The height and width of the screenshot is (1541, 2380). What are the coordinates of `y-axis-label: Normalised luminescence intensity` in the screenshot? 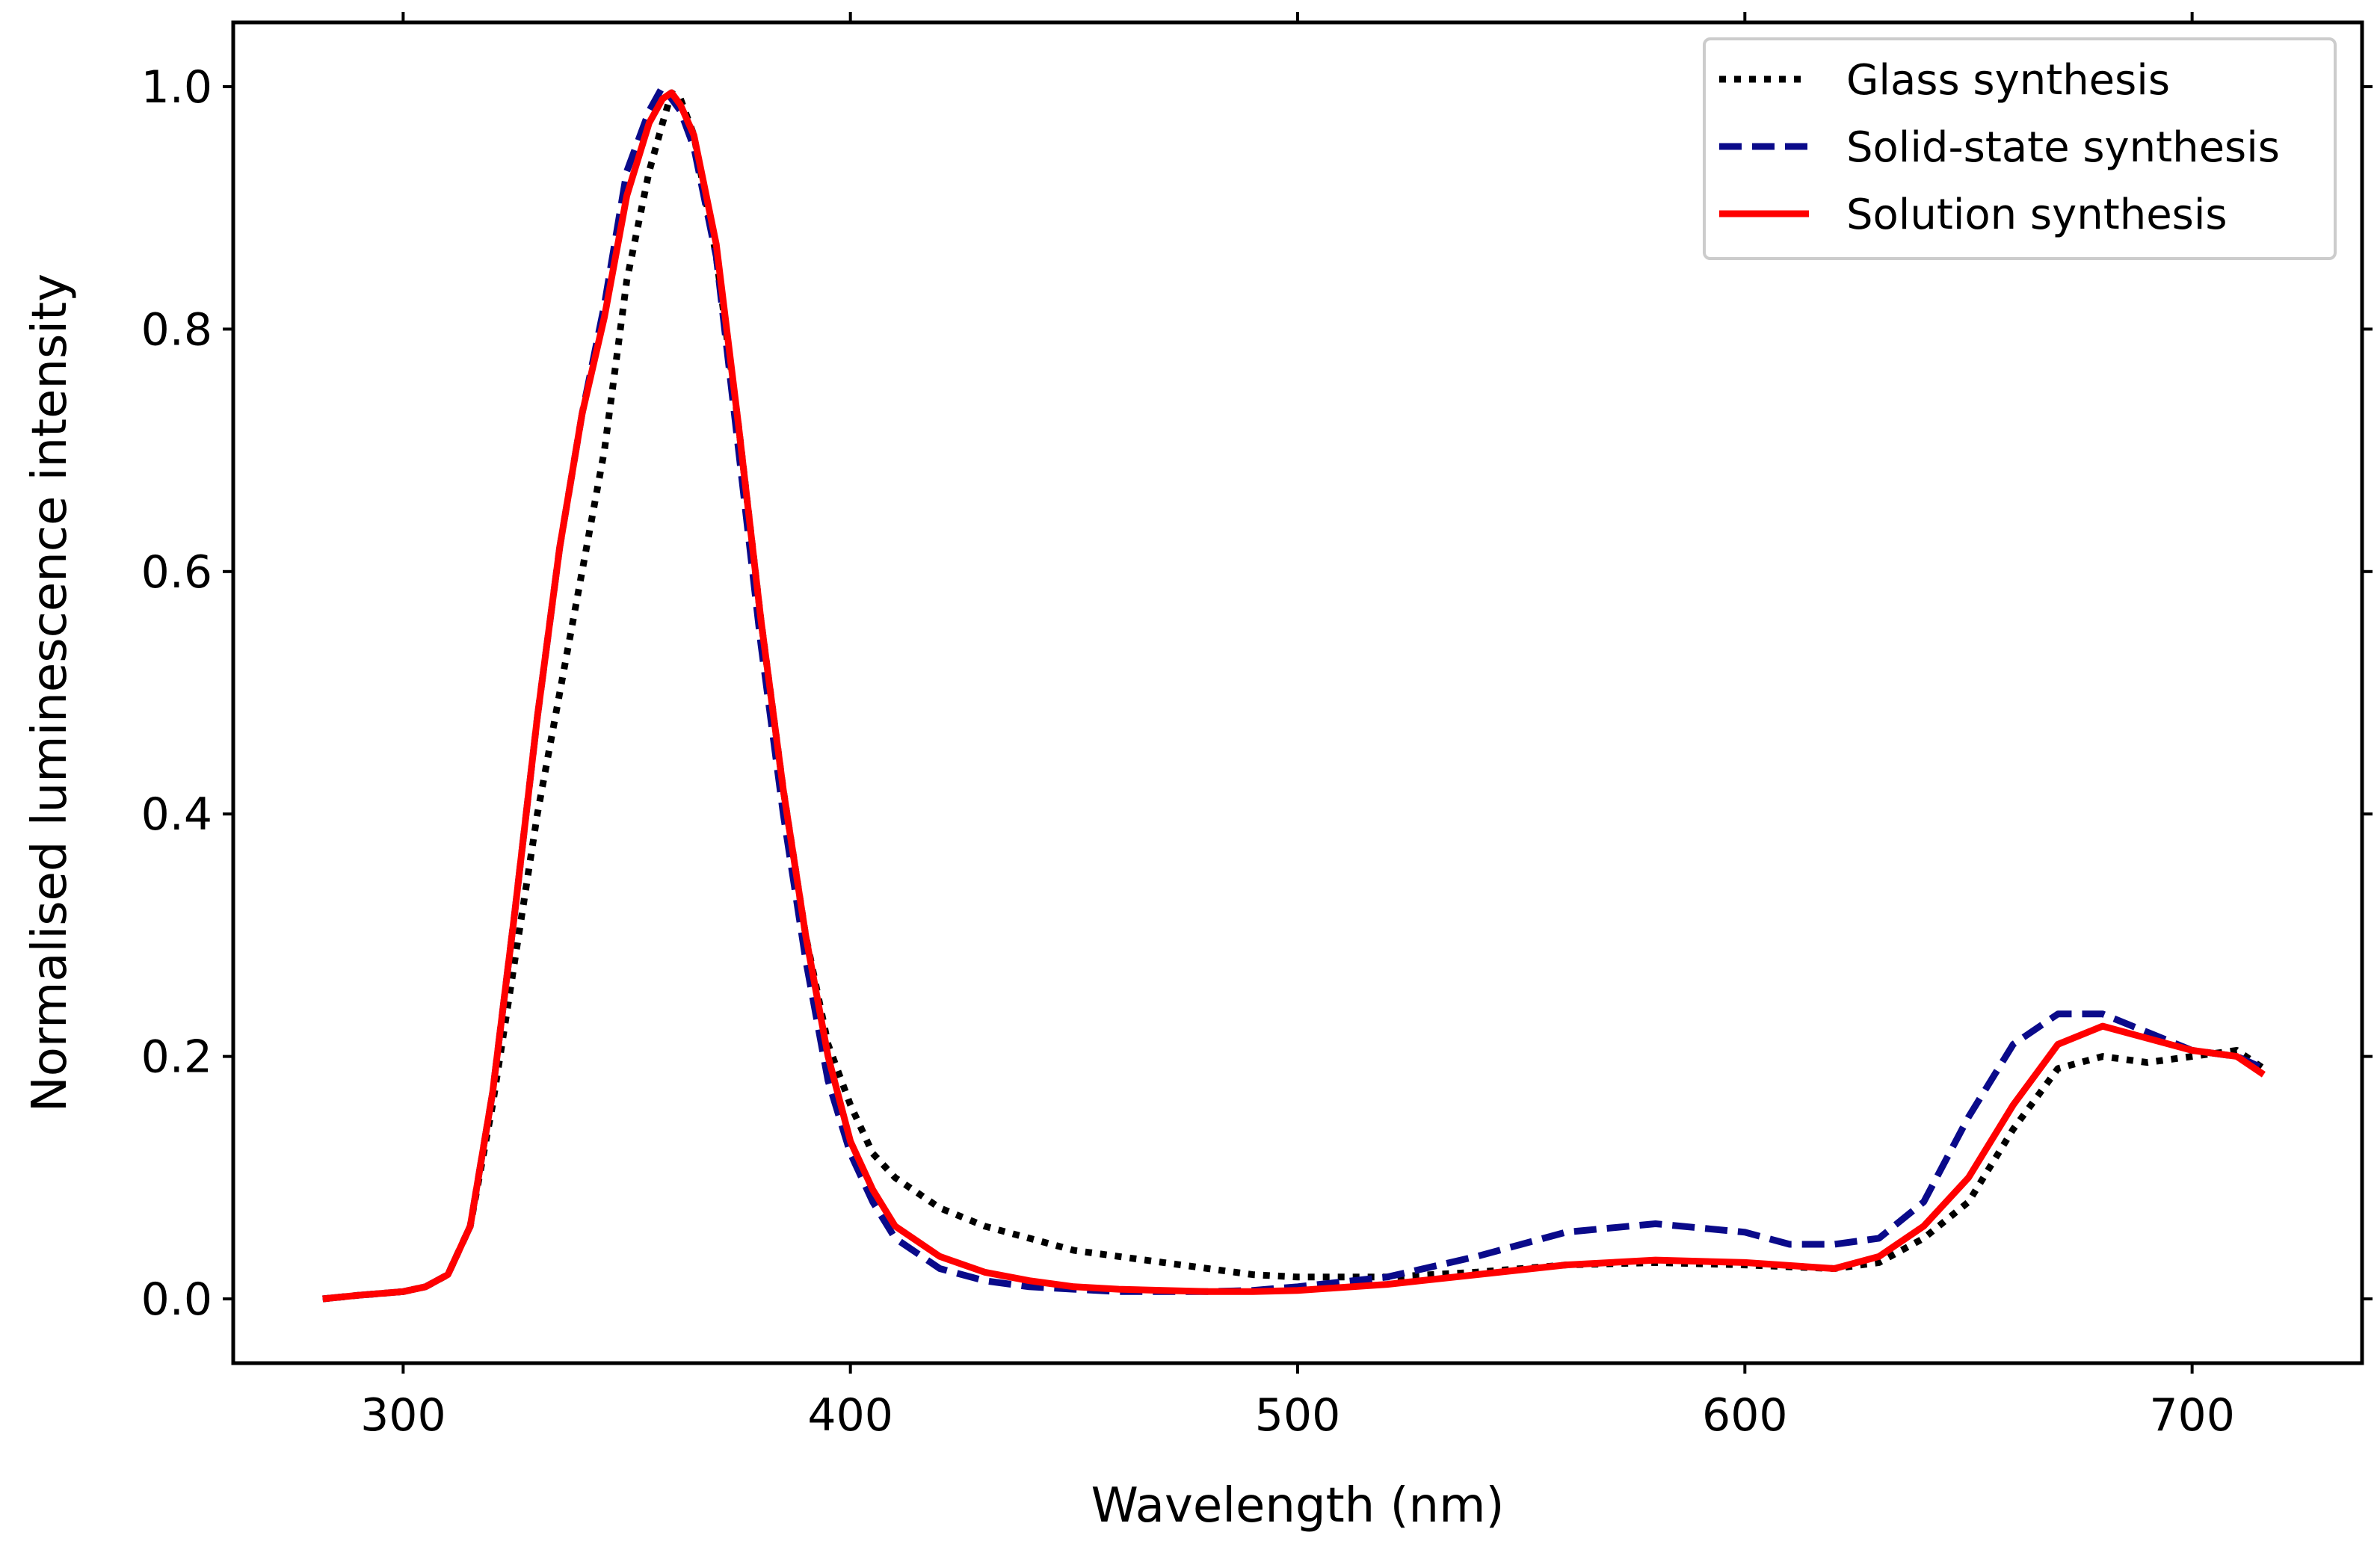 It's located at (50, 693).